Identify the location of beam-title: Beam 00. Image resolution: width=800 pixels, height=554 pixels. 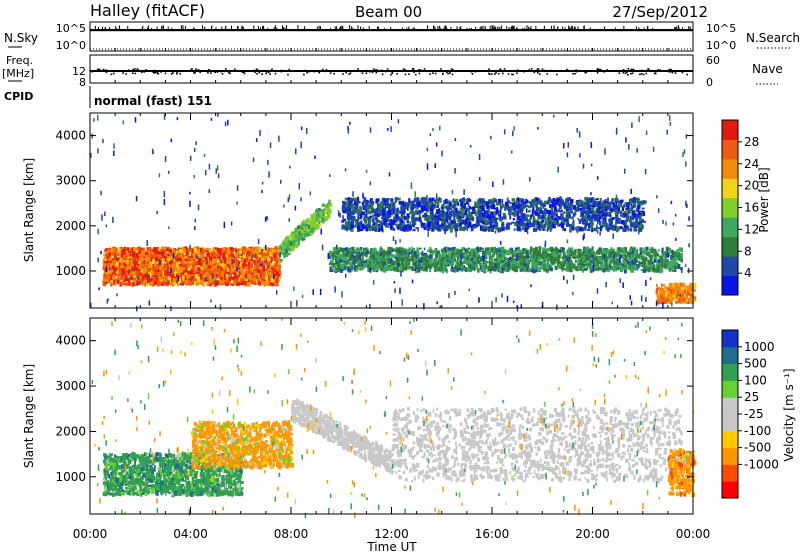
(388, 12).